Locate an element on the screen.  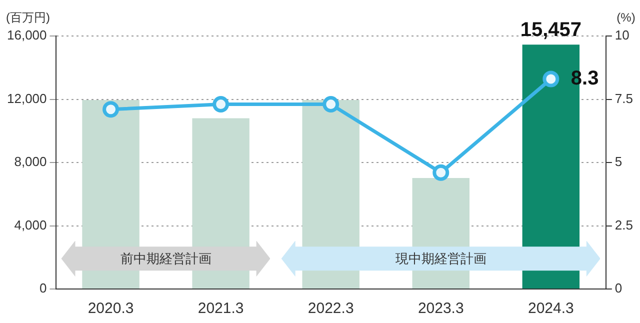
y2-tick-label: 10 is located at coordinates (622, 35).